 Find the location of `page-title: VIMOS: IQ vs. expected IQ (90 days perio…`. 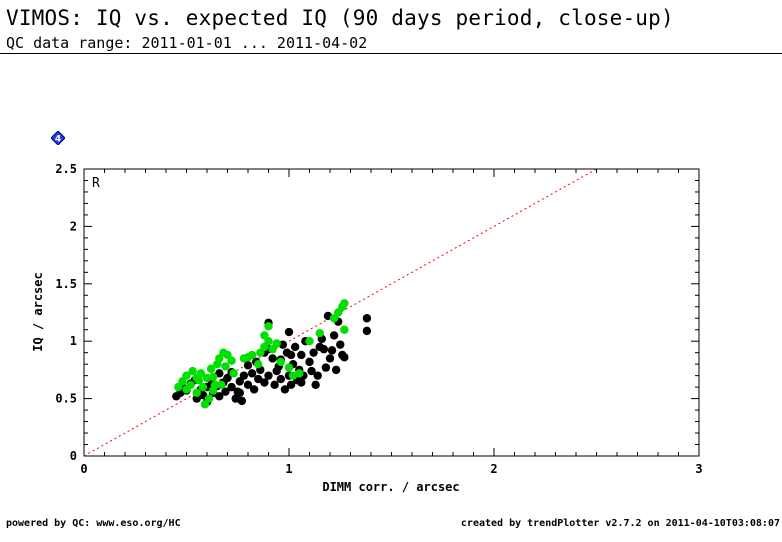

page-title: VIMOS: IQ vs. expected IQ (90 days perio… is located at coordinates (340, 18).